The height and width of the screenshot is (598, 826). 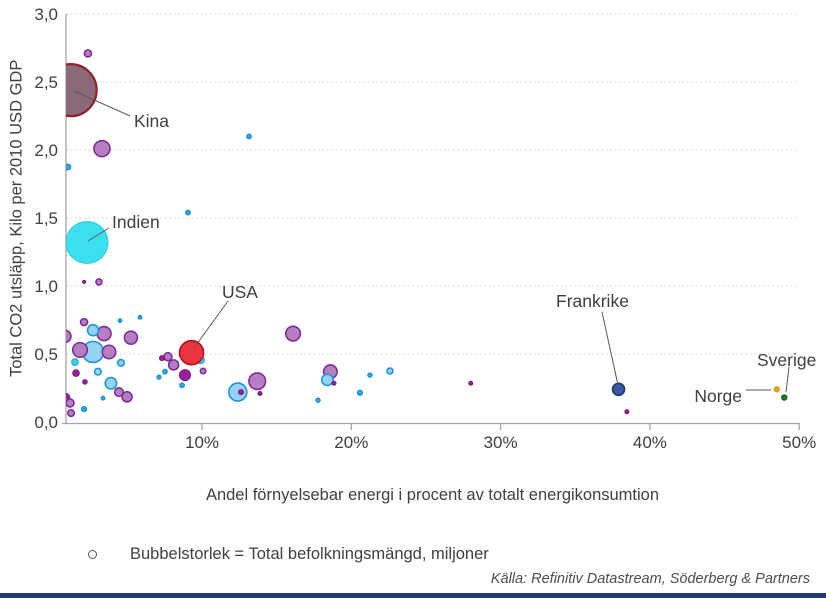 I want to click on y-tick-label: 1,0, so click(x=46, y=286).